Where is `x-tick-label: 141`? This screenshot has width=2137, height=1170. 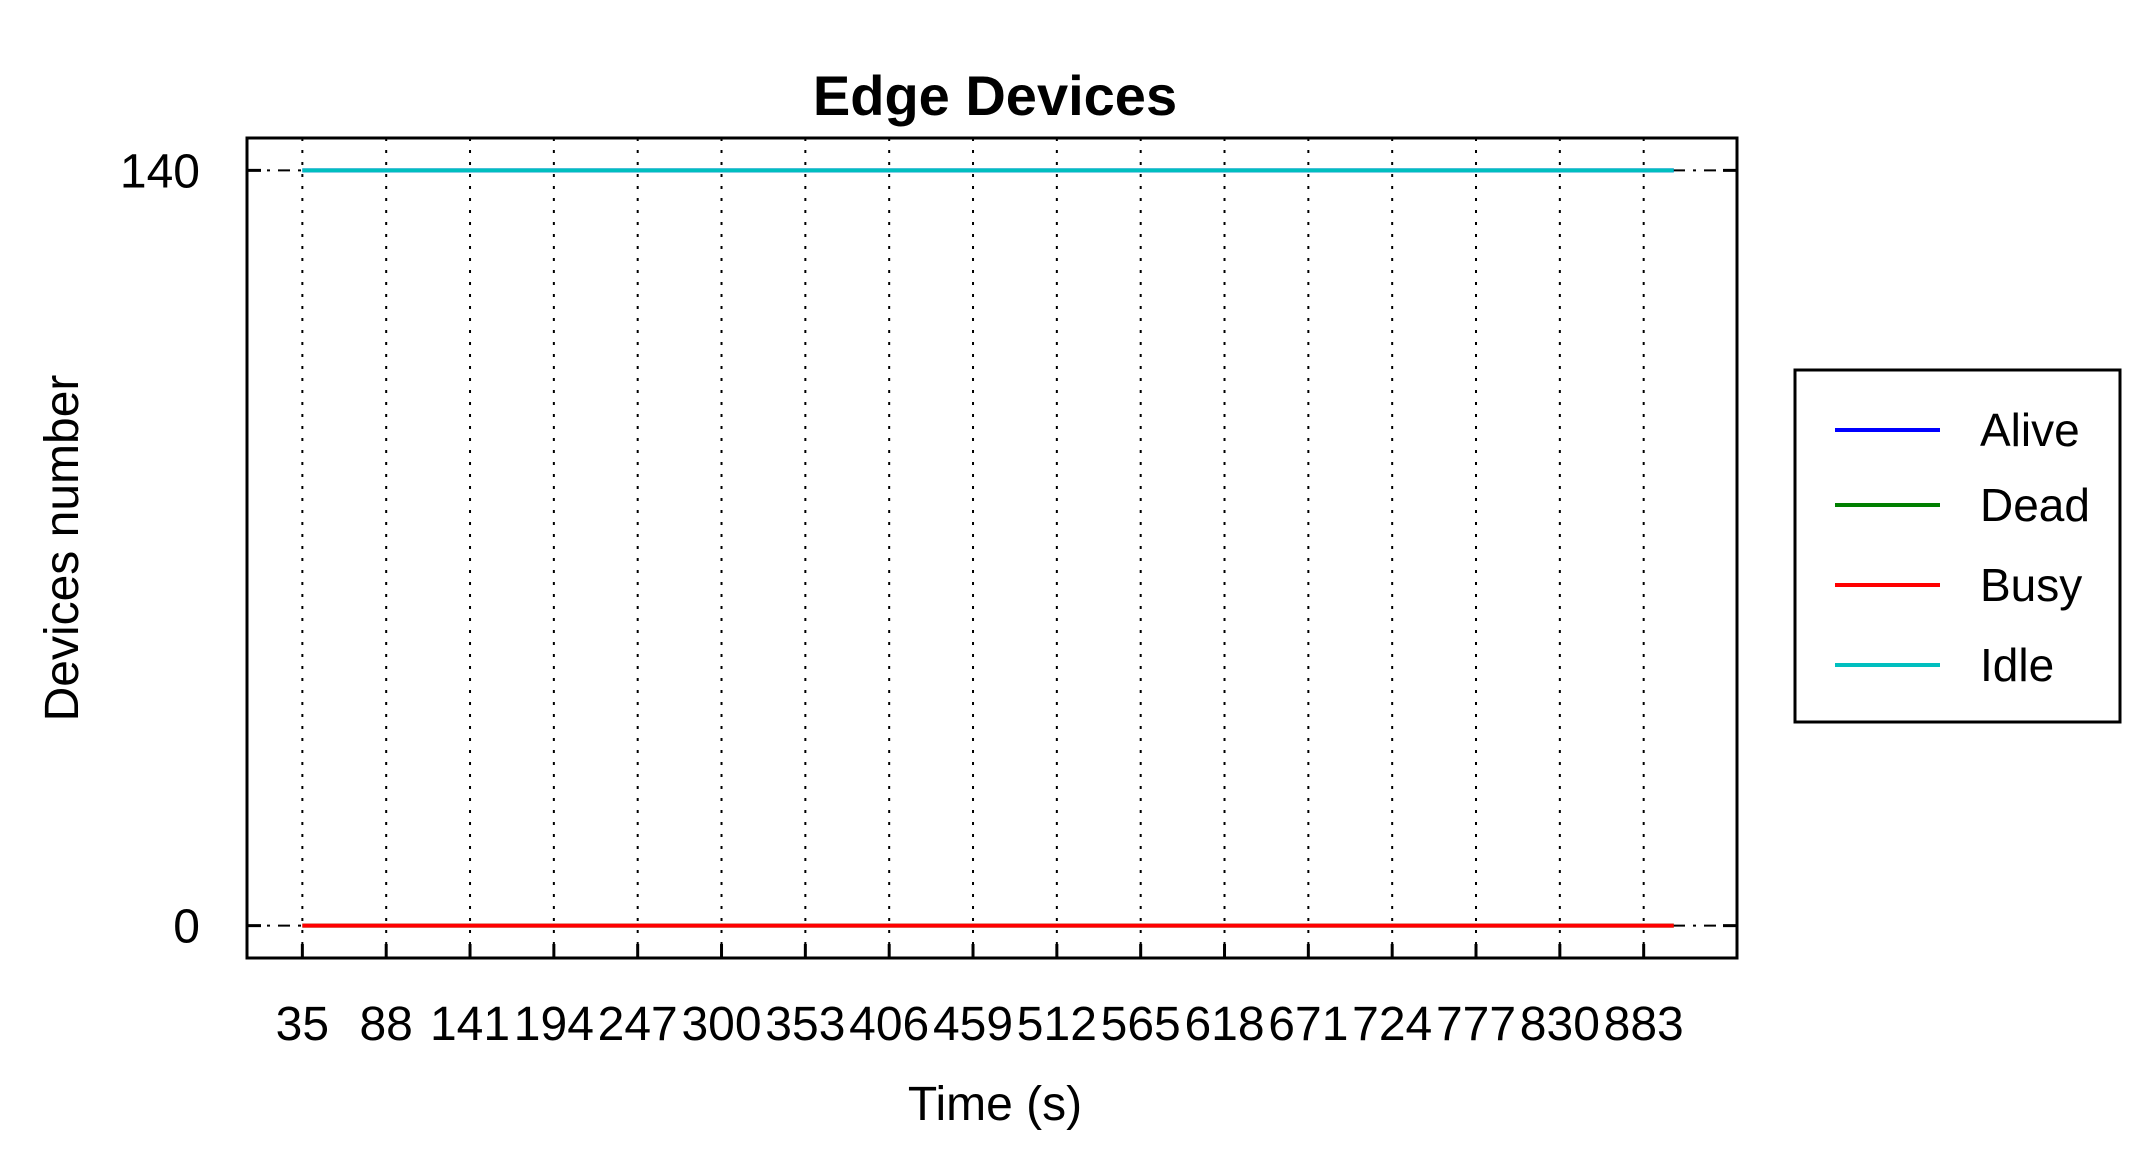 x-tick-label: 141 is located at coordinates (470, 1024).